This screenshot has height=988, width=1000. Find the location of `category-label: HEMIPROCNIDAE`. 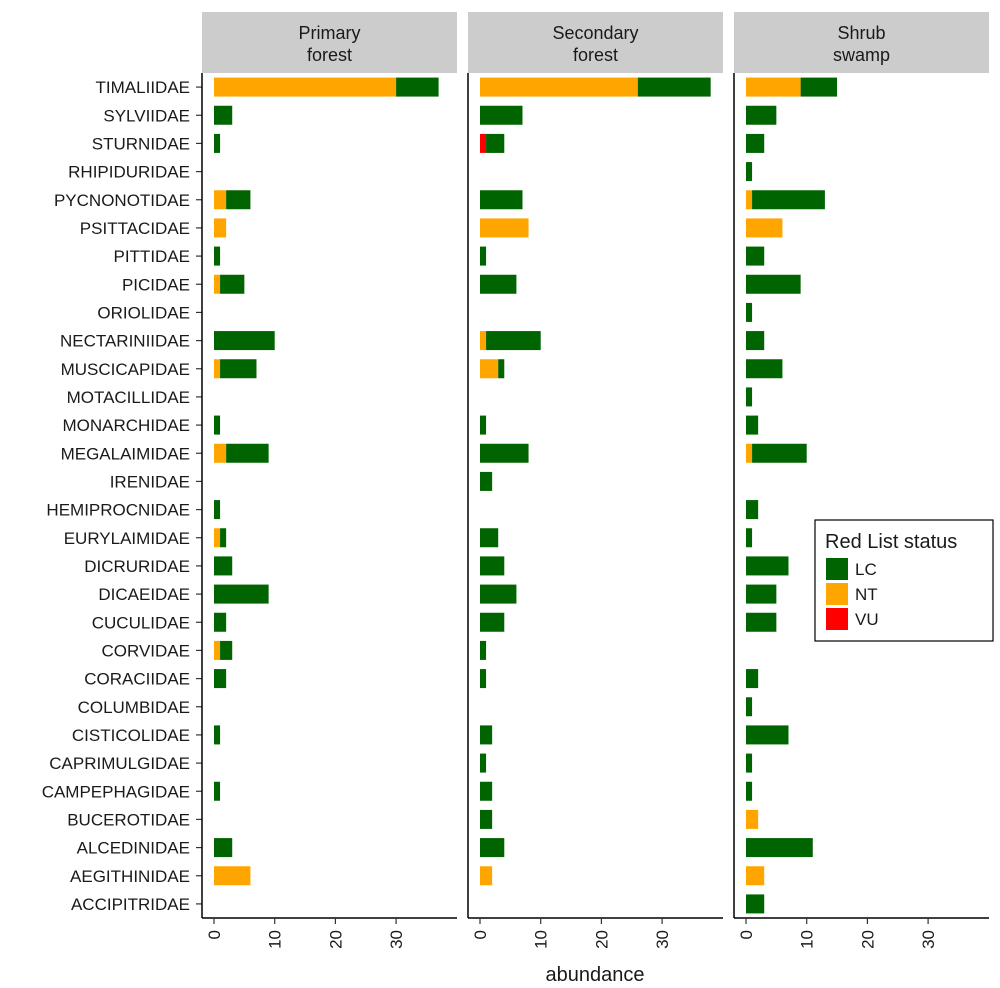

category-label: HEMIPROCNIDAE is located at coordinates (118, 510).